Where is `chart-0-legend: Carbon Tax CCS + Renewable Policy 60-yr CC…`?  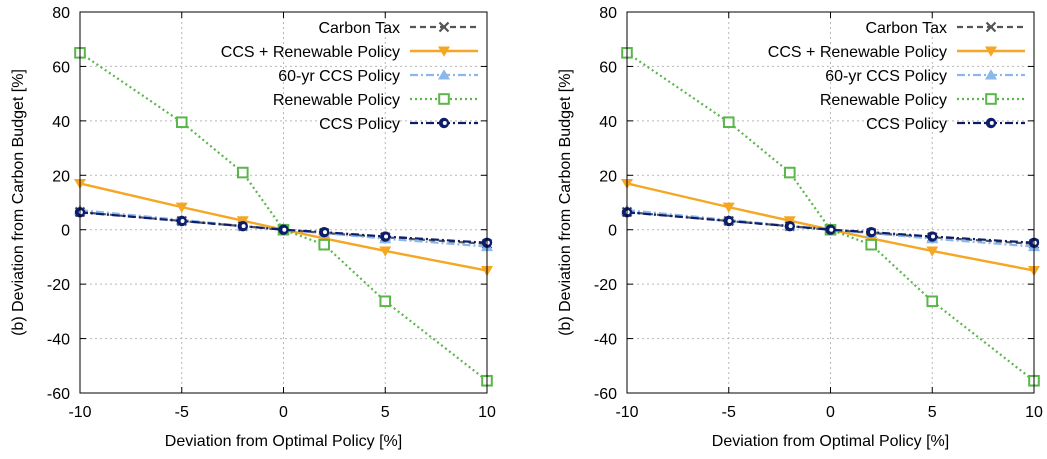
chart-0-legend: Carbon Tax CCS + Renewable Policy 60-yr CC… is located at coordinates (349, 76).